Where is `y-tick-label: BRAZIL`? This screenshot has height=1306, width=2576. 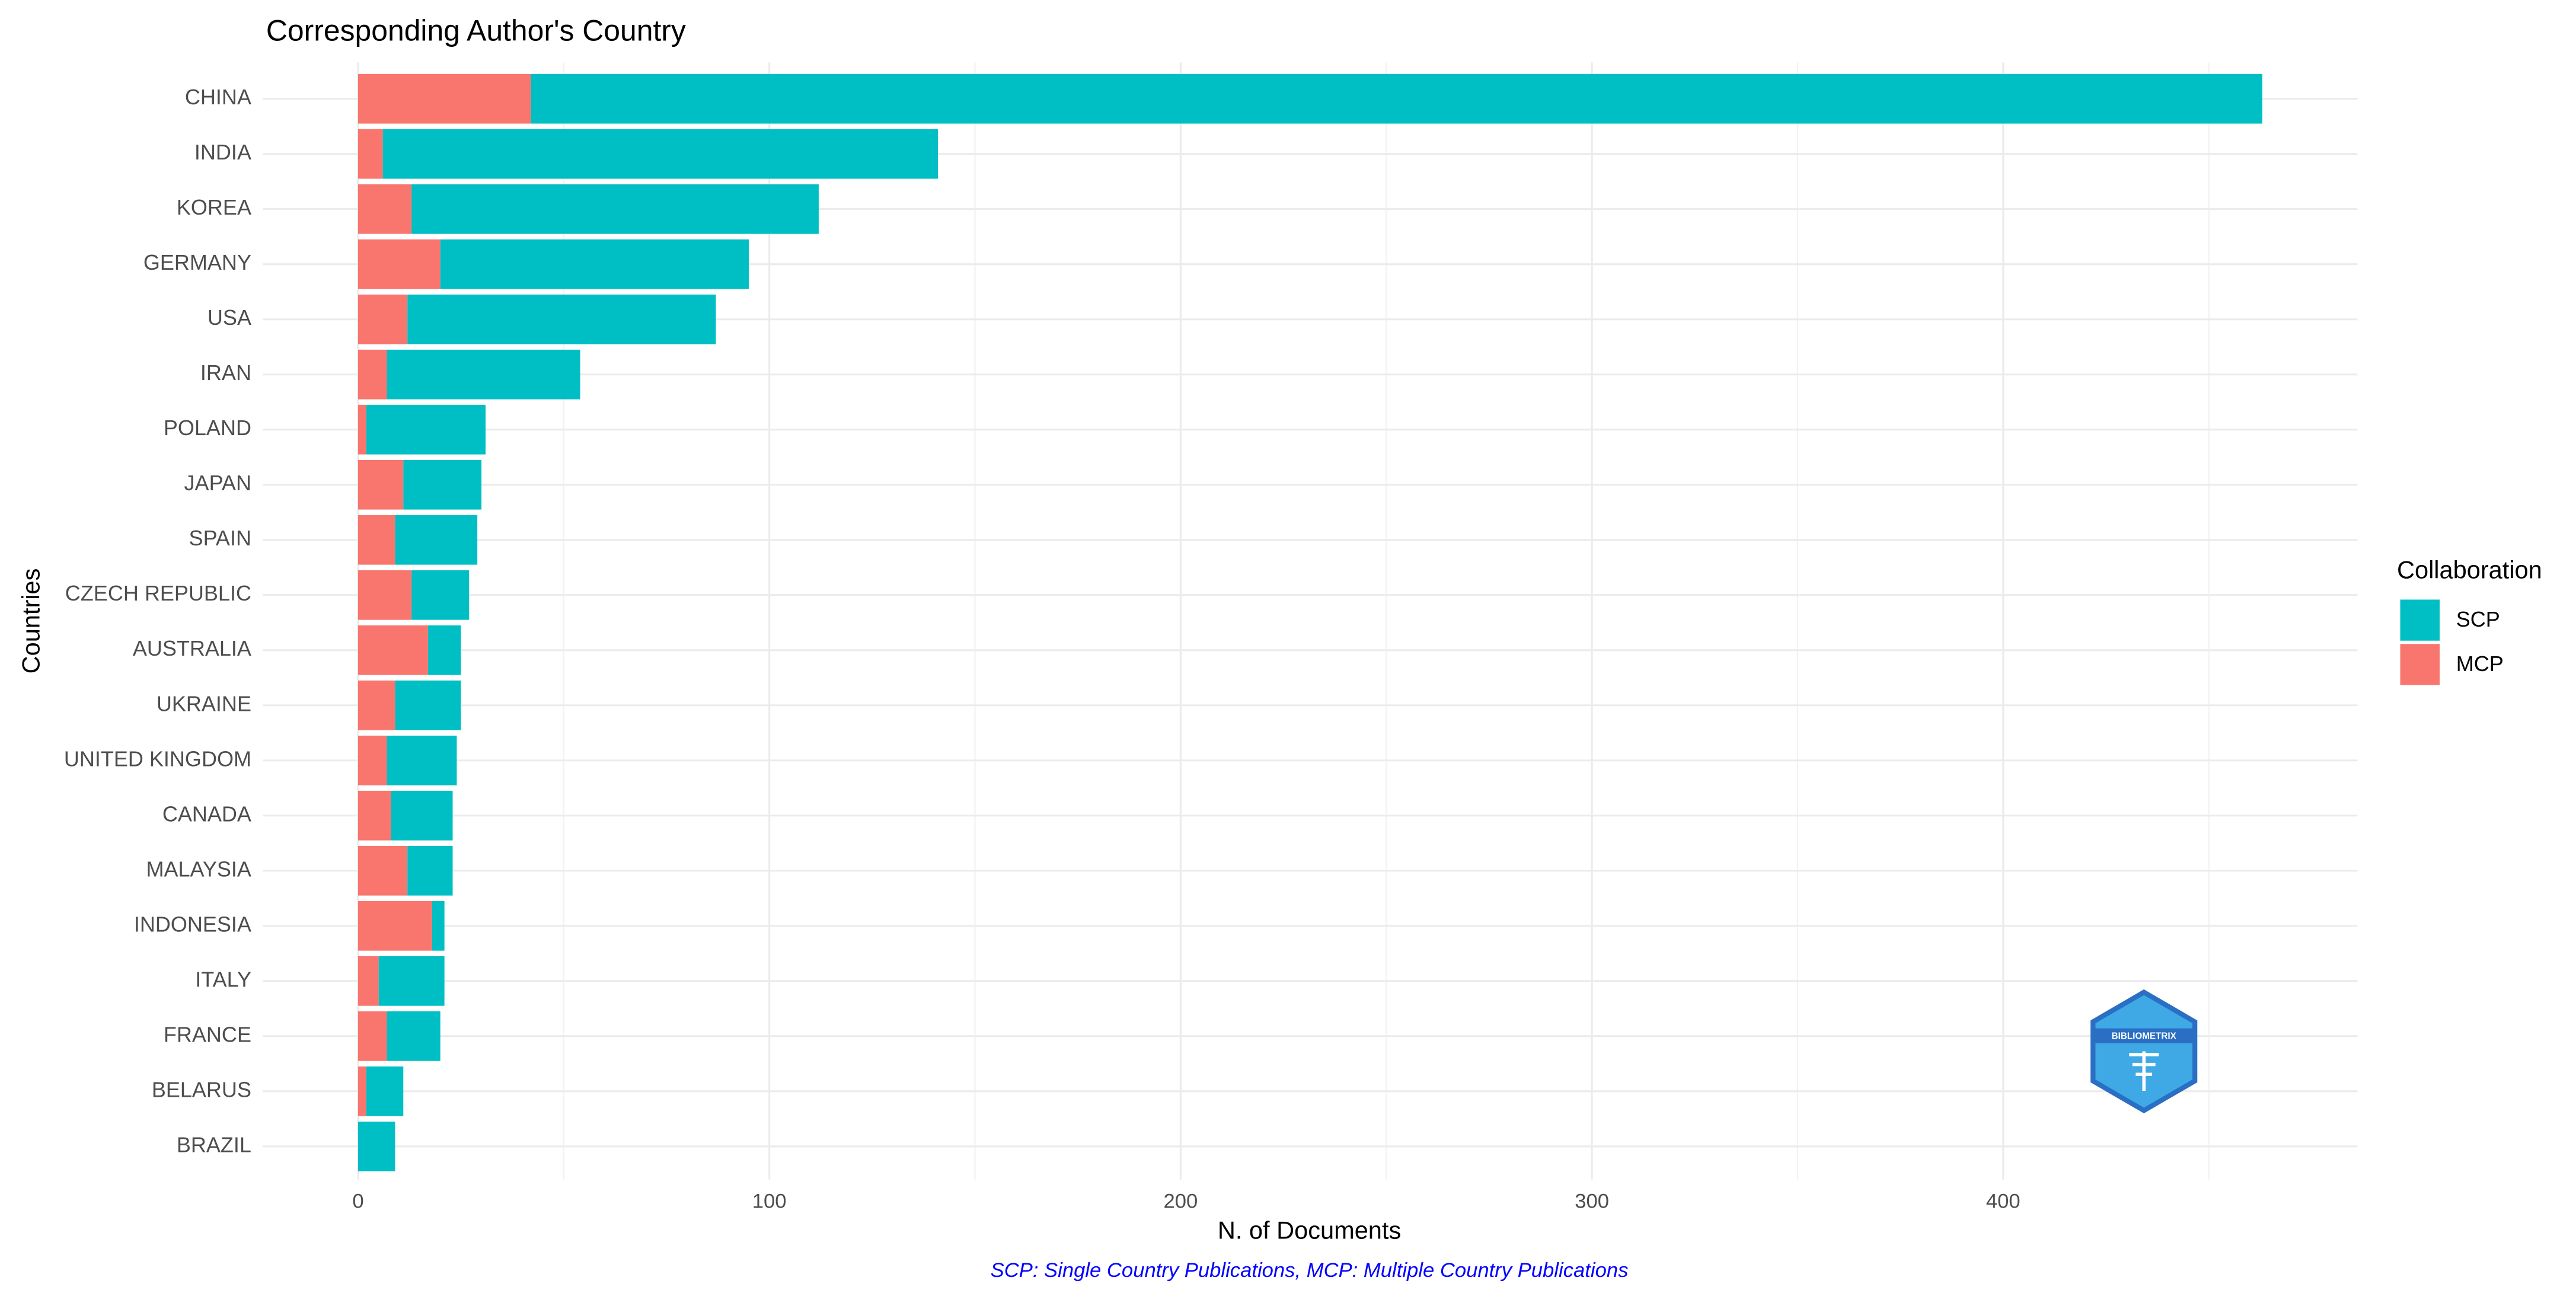
y-tick-label: BRAZIL is located at coordinates (214, 1144).